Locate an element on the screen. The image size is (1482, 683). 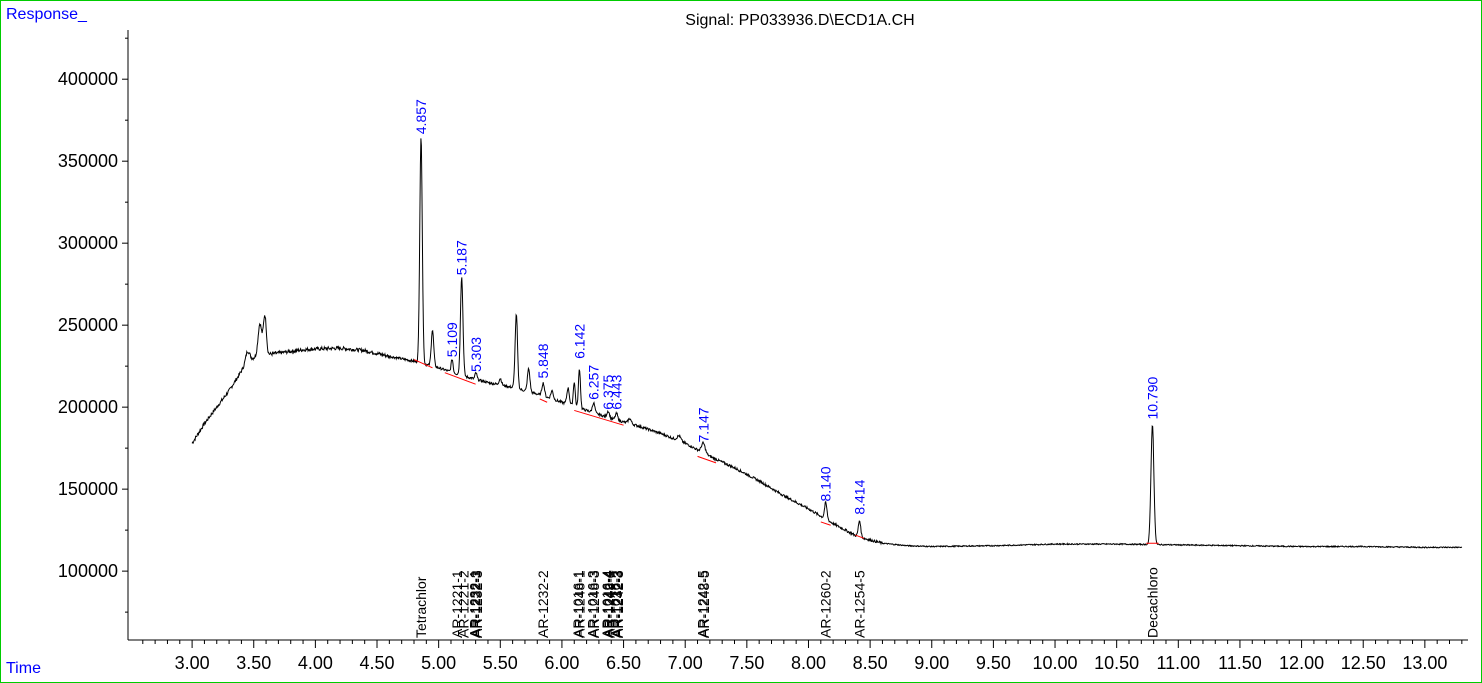
compound-label: AR-1248-3 is located at coordinates (594, 604).